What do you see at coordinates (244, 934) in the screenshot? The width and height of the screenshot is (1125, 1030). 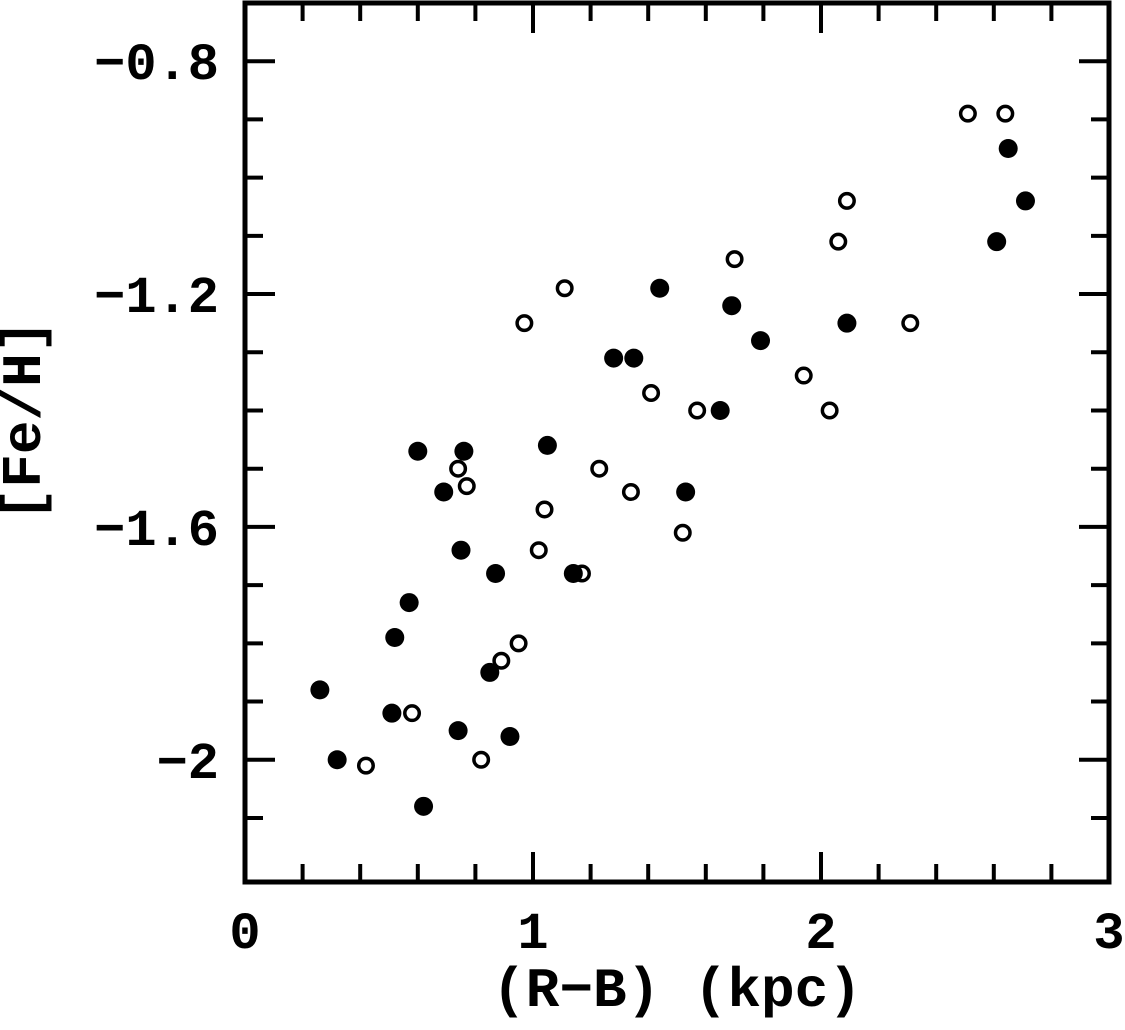 I see `x-tick-label: 0` at bounding box center [244, 934].